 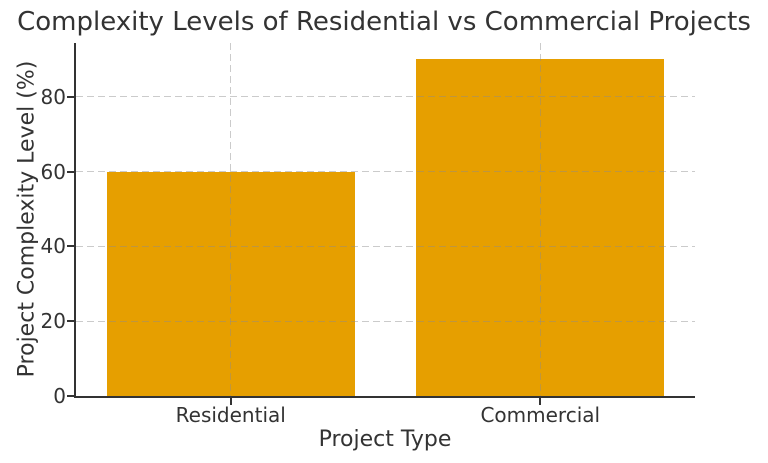 I want to click on x-tick-mark-commercial, so click(x=540, y=401).